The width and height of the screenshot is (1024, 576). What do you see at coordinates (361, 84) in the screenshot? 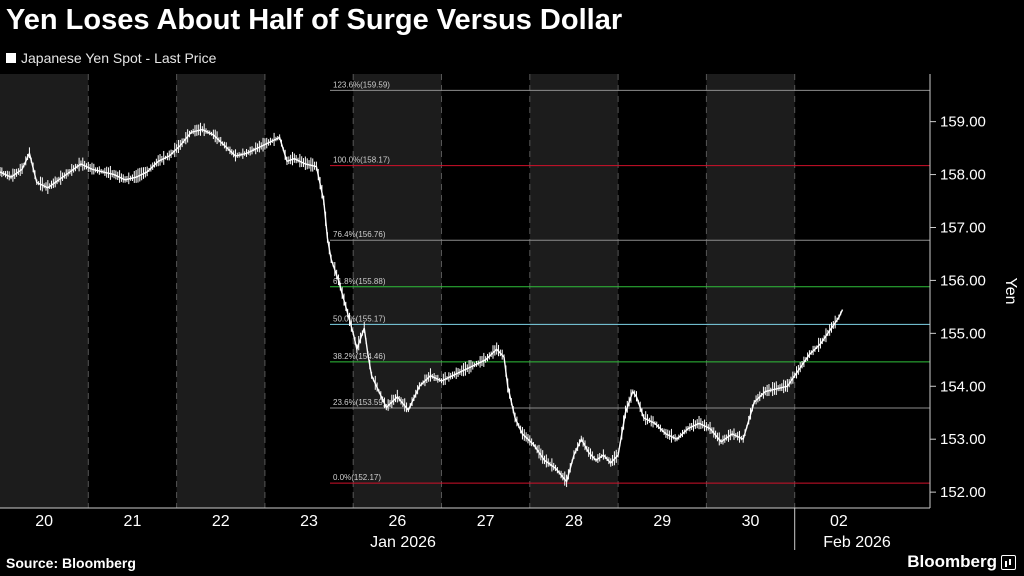
I see `fib-level-label: 123.6%(159.59)` at bounding box center [361, 84].